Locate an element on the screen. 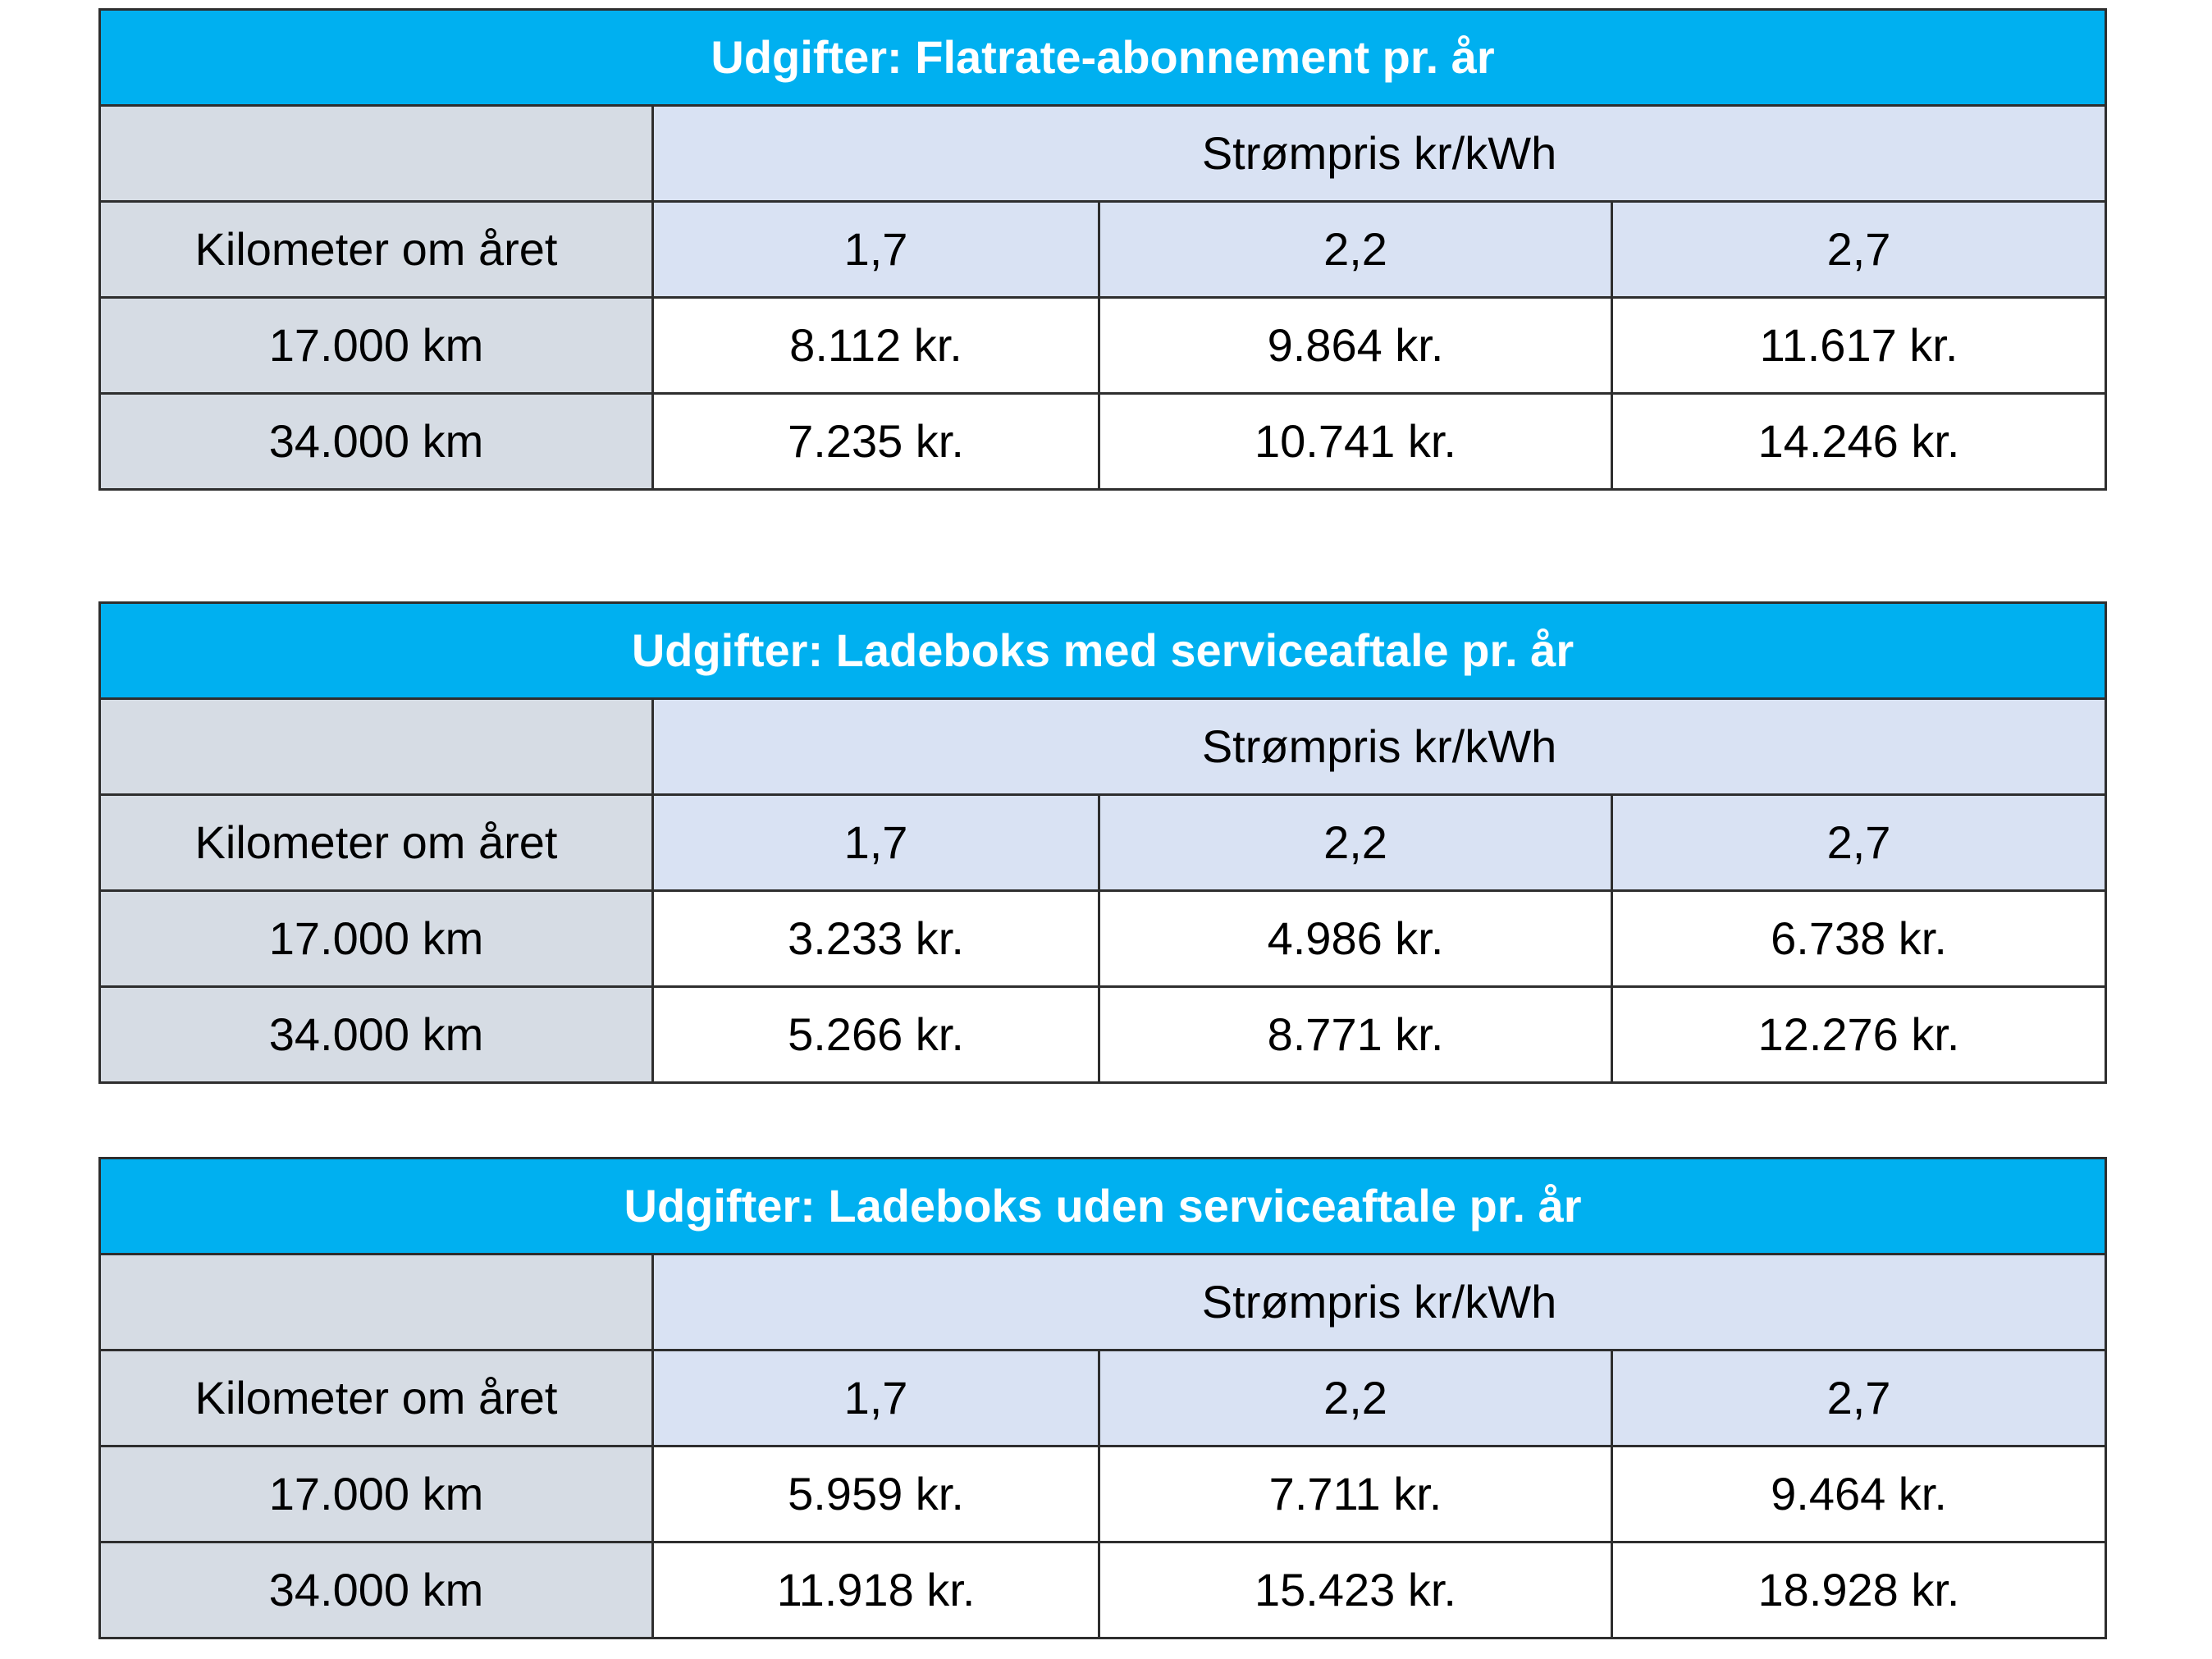  value-cell: 4.986 kr. is located at coordinates (1355, 938).